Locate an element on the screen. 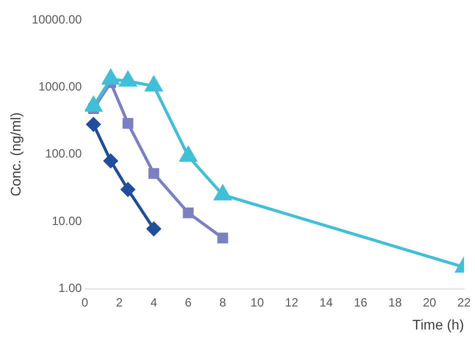 Image resolution: width=475 pixels, height=342 pixels. y-tick-label: 1.00 is located at coordinates (70, 288).